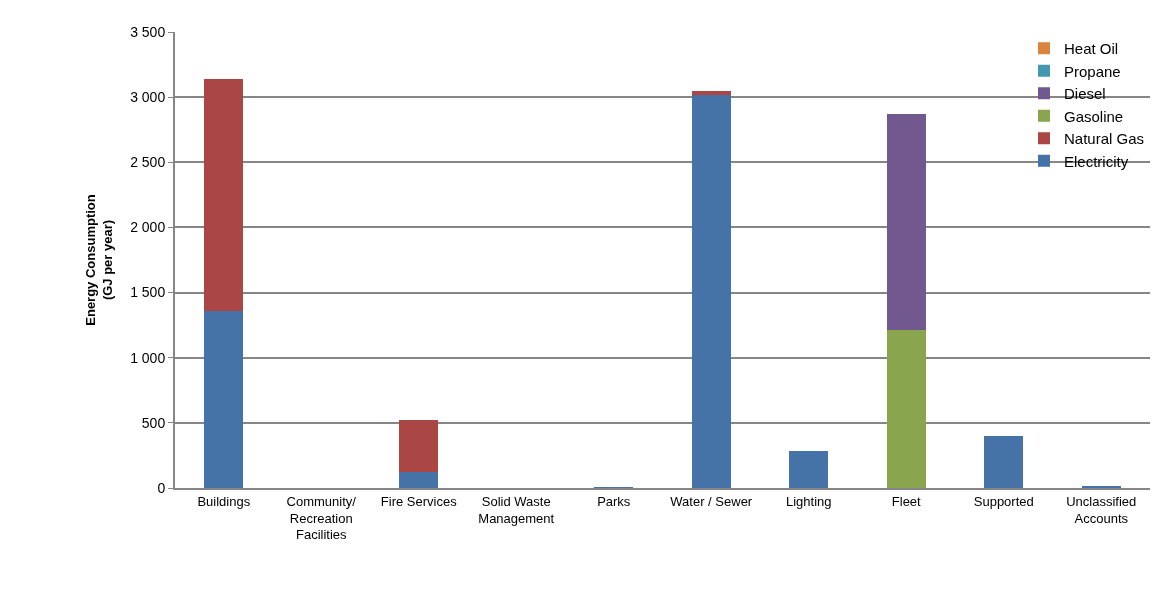 This screenshot has height=608, width=1160. I want to click on legend-label: Natural Gas, so click(1104, 139).